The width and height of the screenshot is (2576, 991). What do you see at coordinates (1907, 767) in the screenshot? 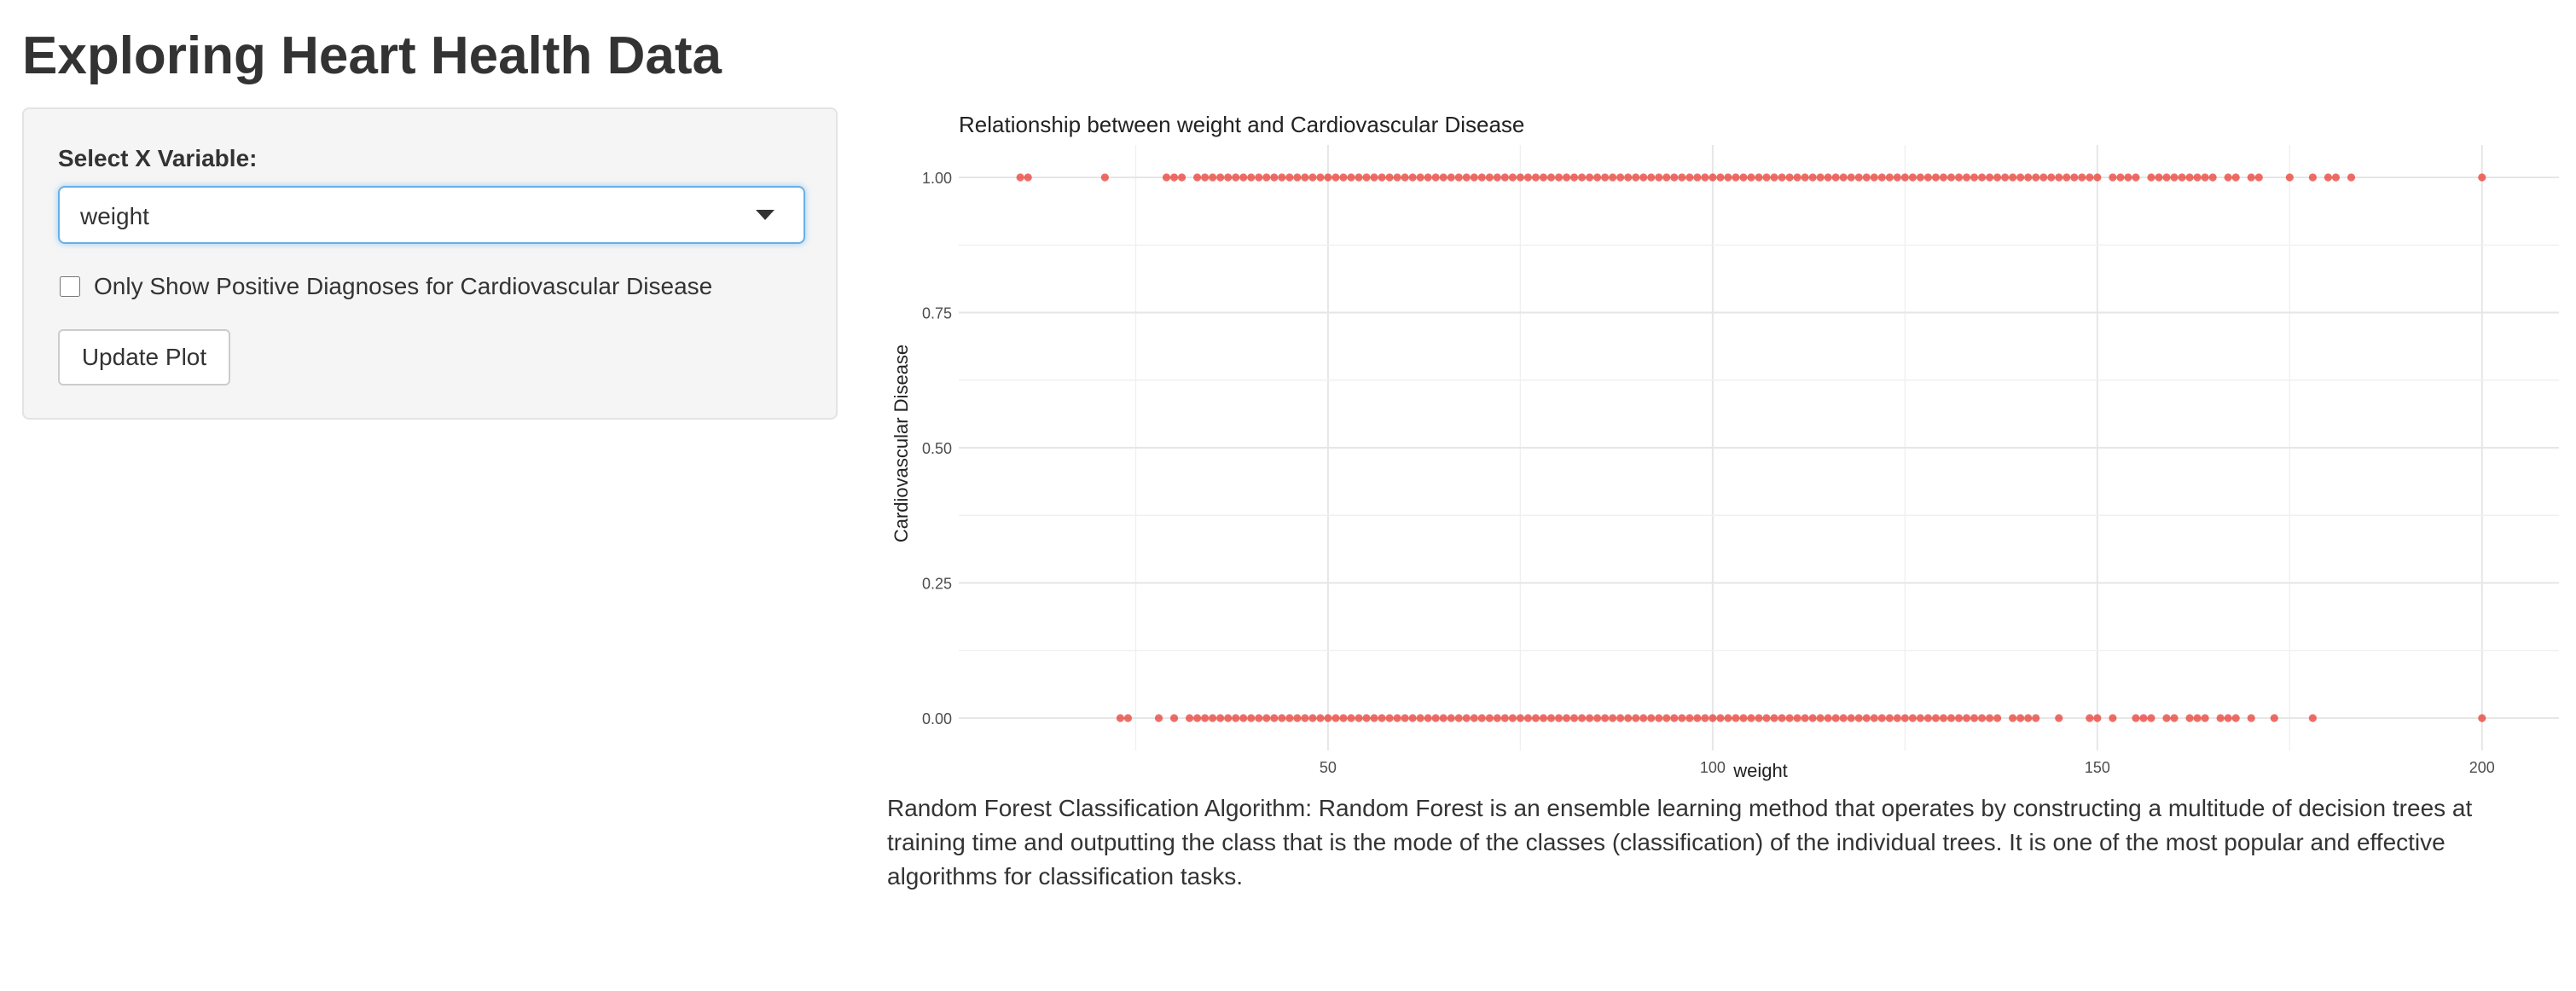
I see `x-axis-ticks: 50 100 150 200` at bounding box center [1907, 767].